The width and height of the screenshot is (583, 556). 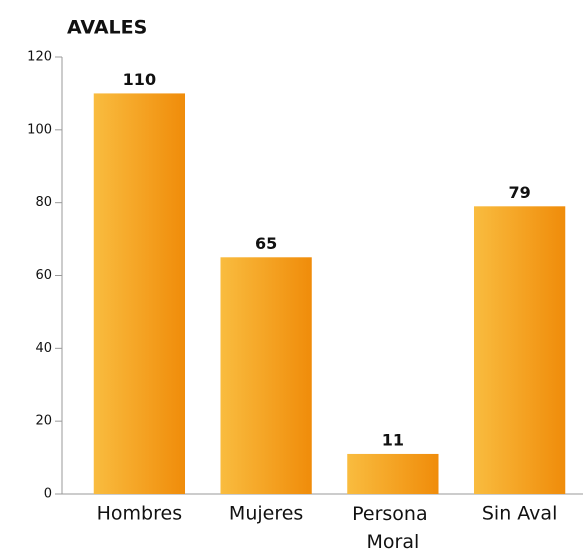 What do you see at coordinates (266, 514) in the screenshot?
I see `x-tick-label: Mujeres` at bounding box center [266, 514].